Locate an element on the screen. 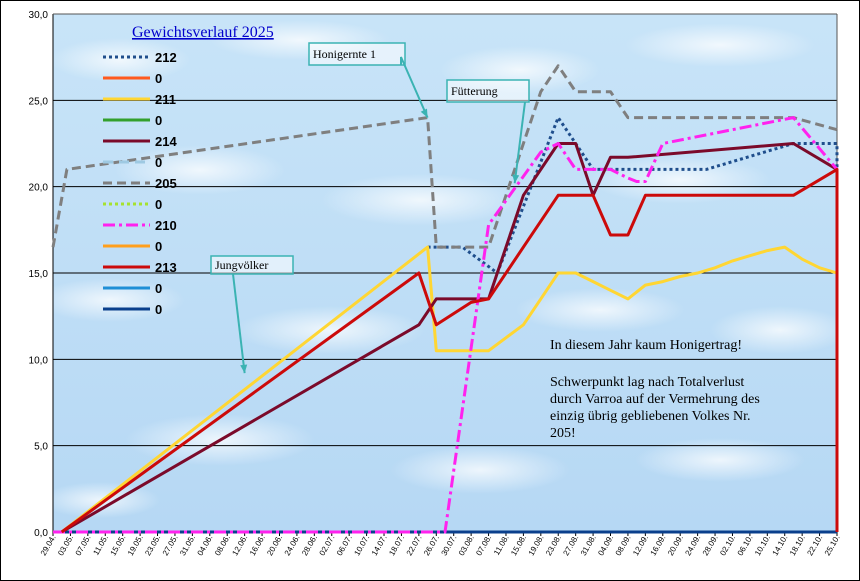 The image size is (860, 581). note-line: 205! is located at coordinates (563, 433).